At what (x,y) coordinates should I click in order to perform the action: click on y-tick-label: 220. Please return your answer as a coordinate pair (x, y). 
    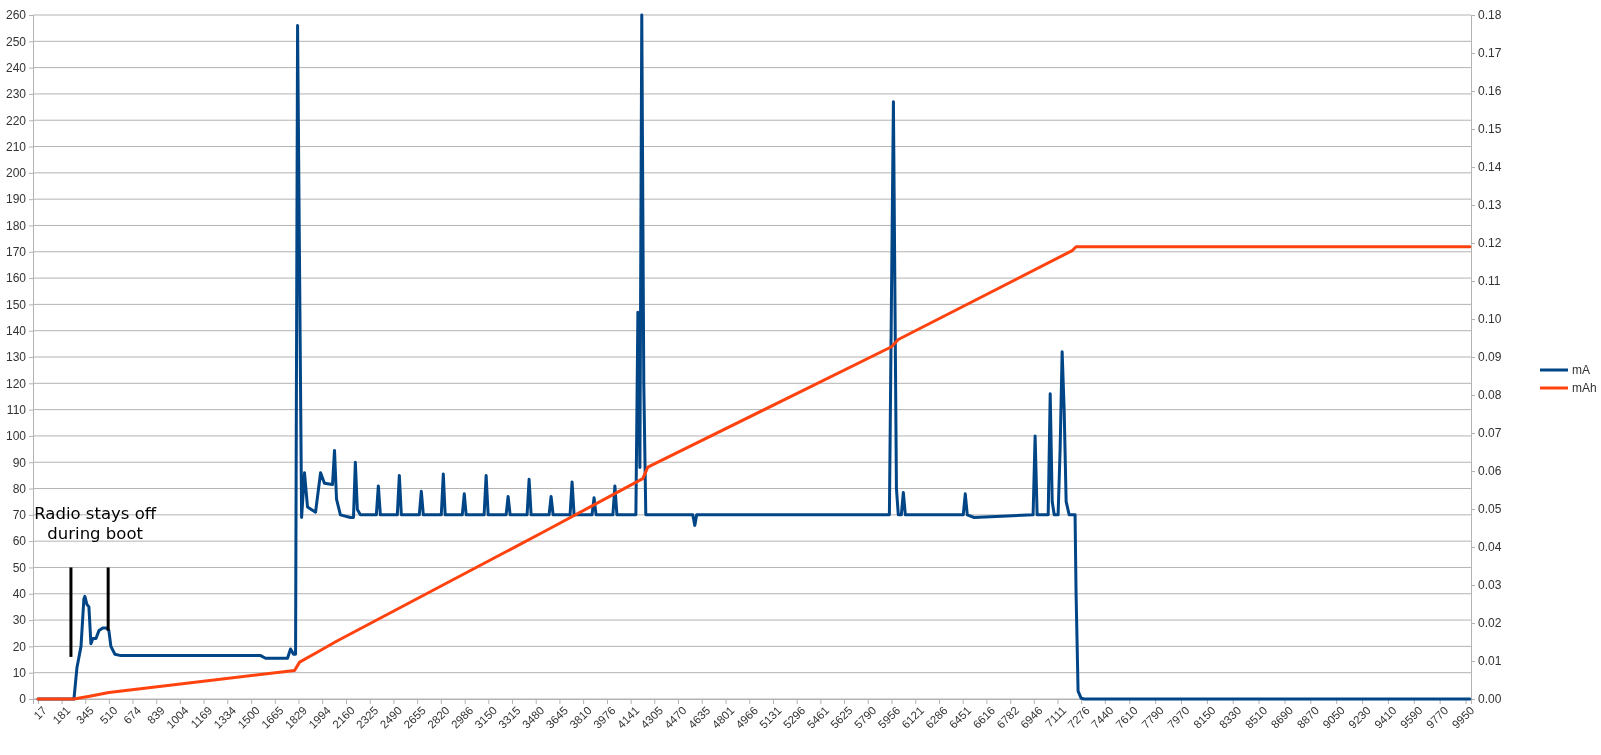
    Looking at the image, I should click on (16, 120).